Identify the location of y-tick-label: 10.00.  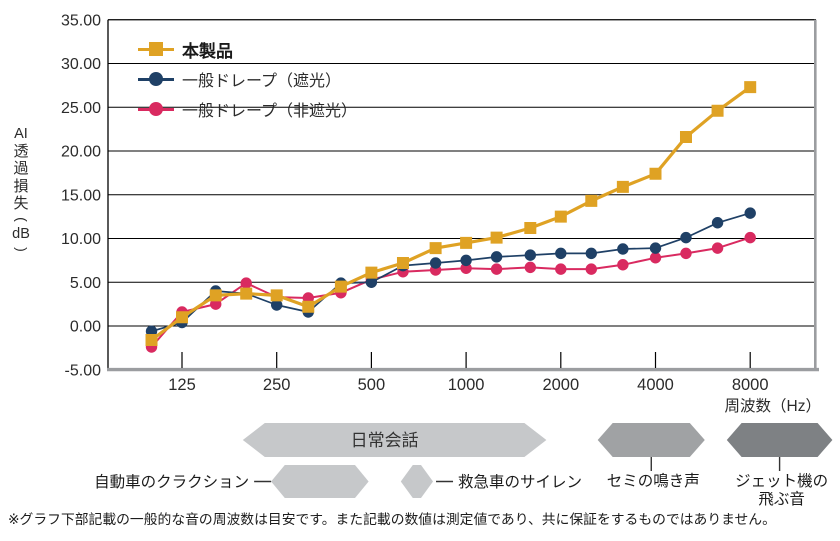
(81, 239).